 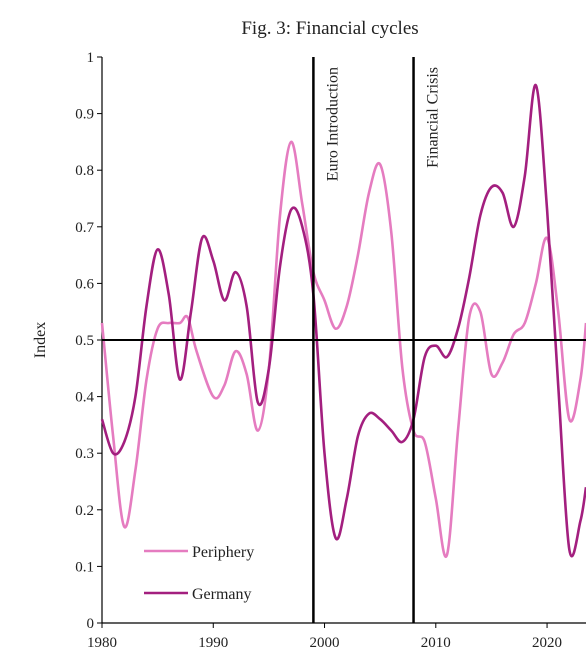 I want to click on y-tick-label: 0.9, so click(x=84, y=115).